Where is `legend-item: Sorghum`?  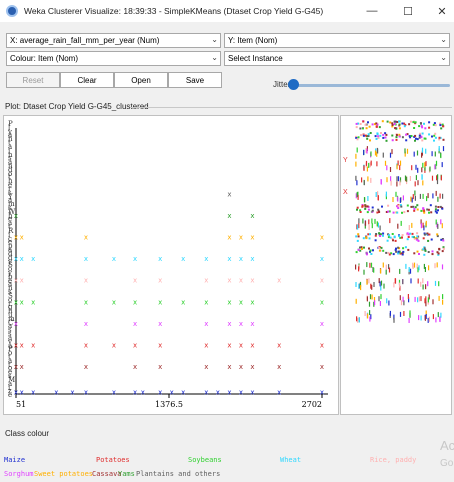
legend-item: Sorghum is located at coordinates (19, 474).